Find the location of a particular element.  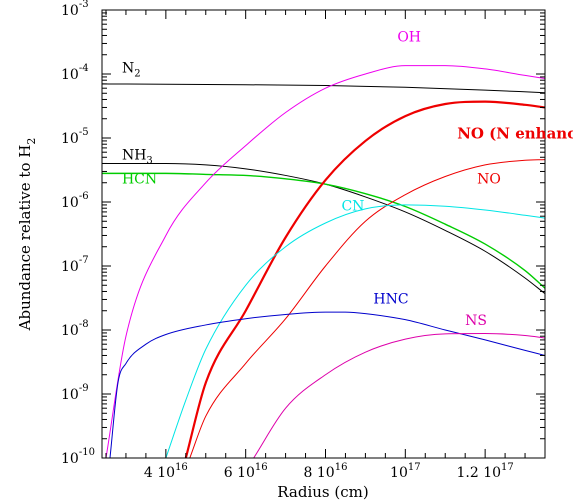

x-tick-label: 8 1016 is located at coordinates (326, 471).